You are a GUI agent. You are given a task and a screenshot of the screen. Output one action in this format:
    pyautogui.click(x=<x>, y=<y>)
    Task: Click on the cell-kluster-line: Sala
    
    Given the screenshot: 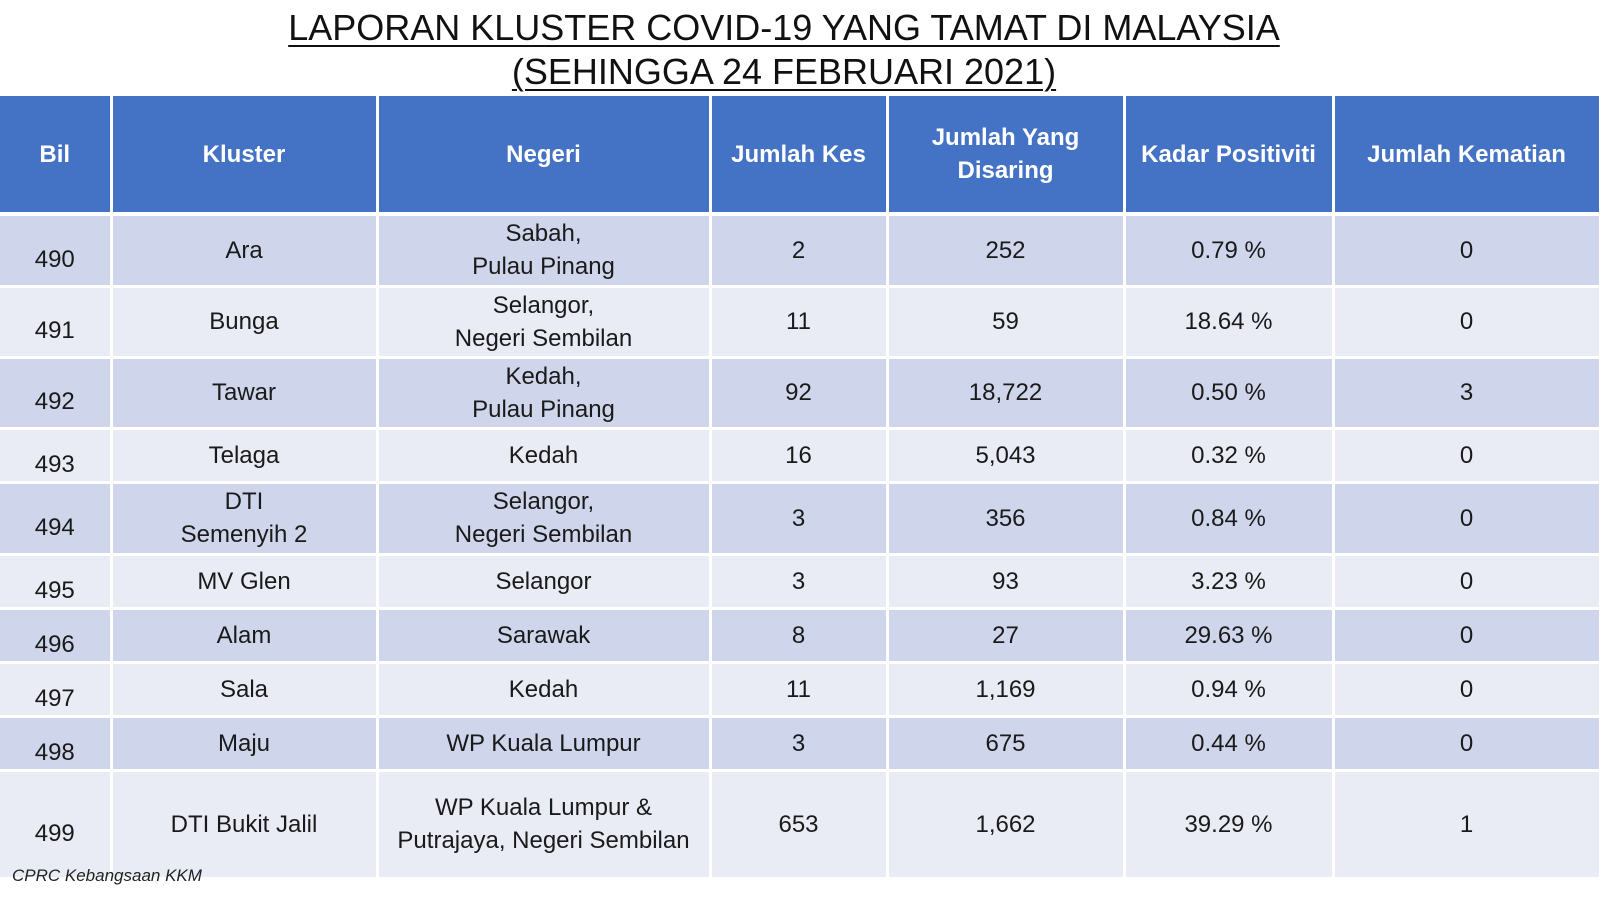 What is the action you would take?
    pyautogui.click(x=244, y=689)
    